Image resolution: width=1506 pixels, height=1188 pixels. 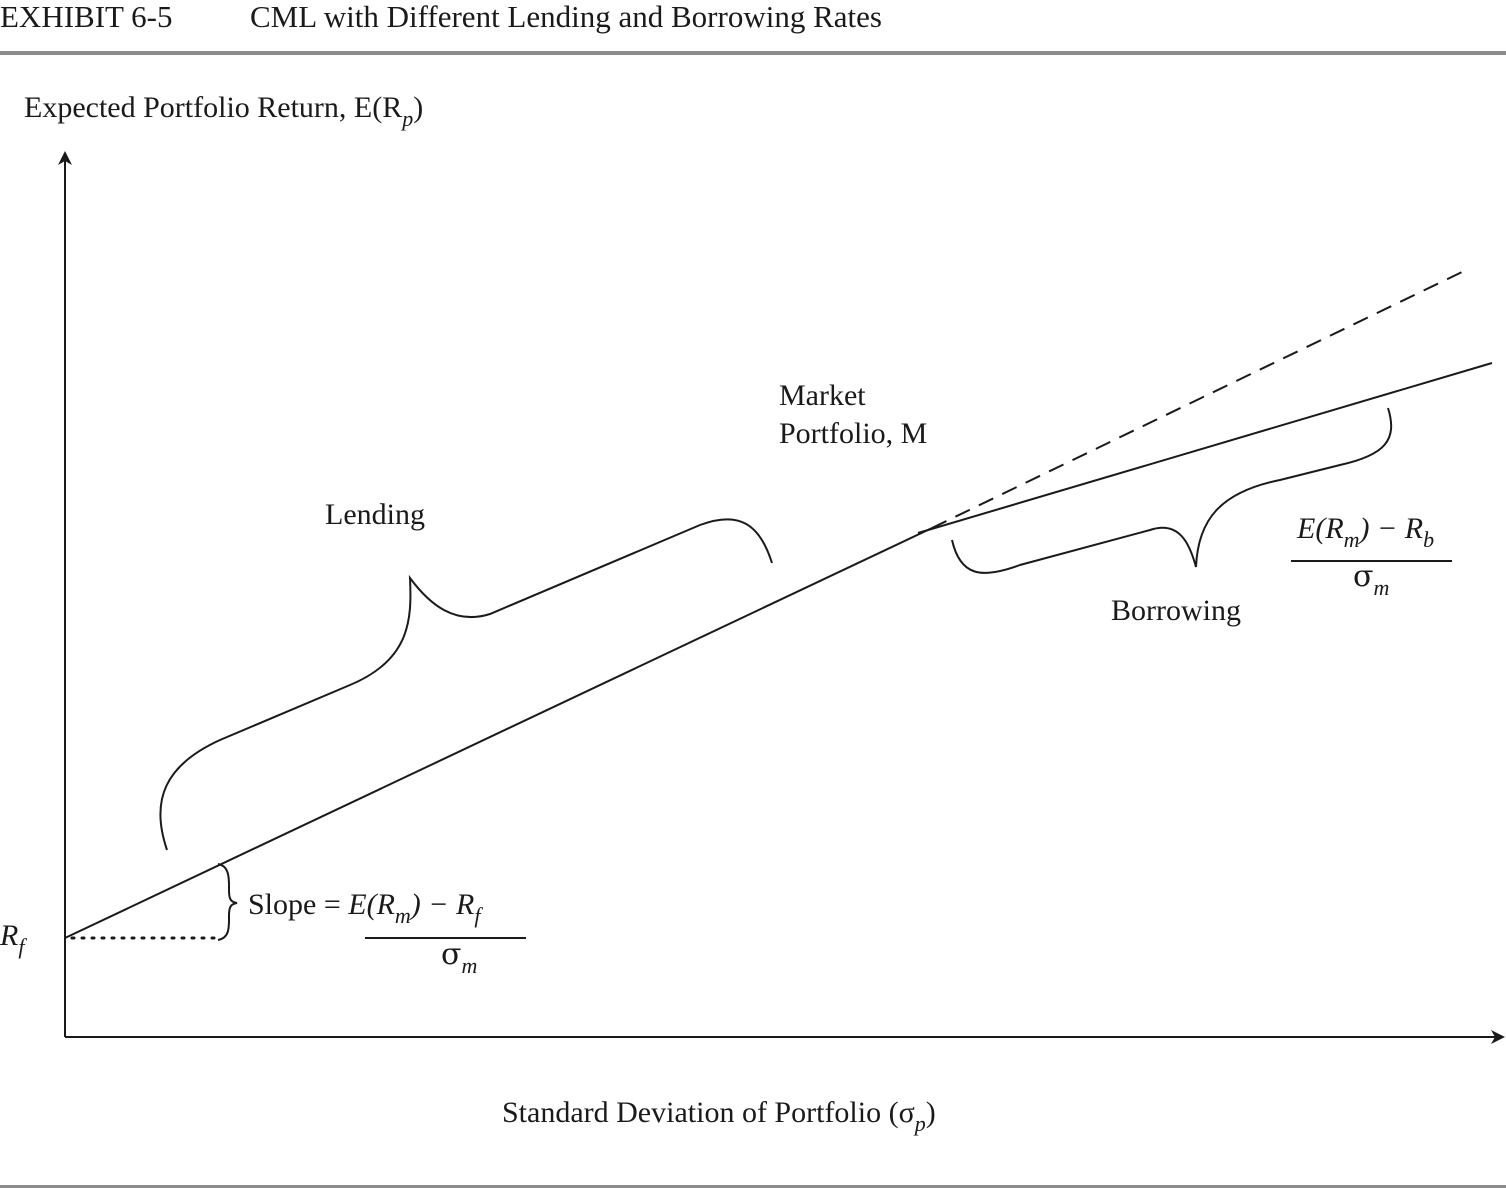 I want to click on y-axis-label: Expected Portfolio Return, E(Rp), so click(x=223, y=111).